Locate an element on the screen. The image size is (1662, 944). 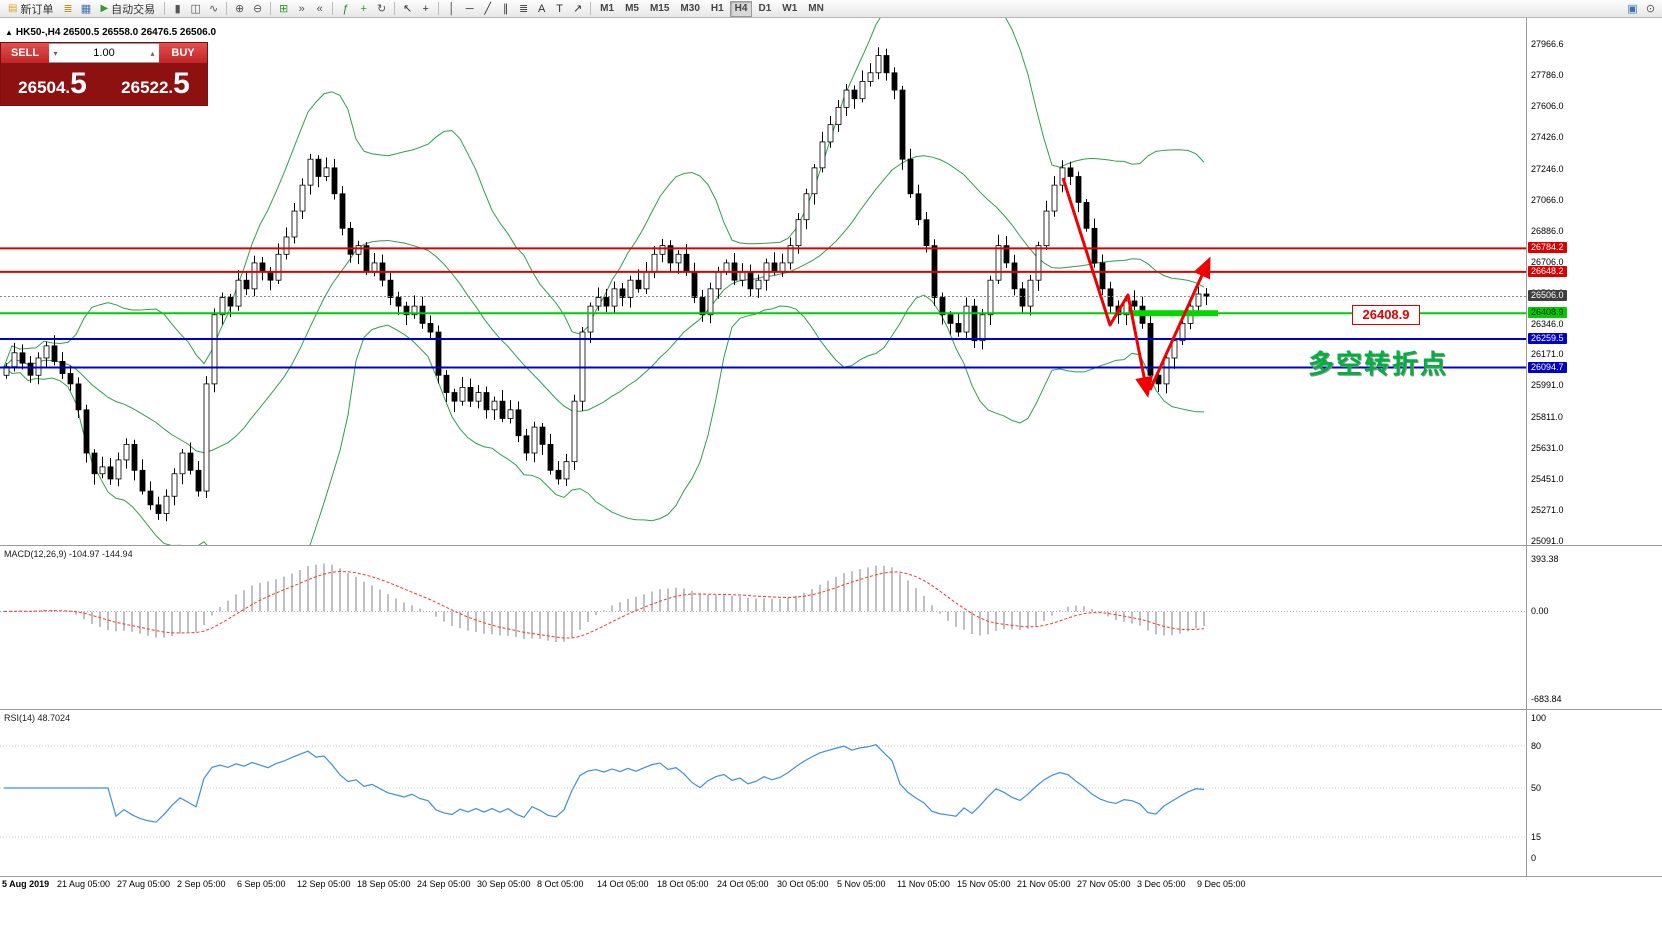
new-order-button: ▤ 新订单 is located at coordinates (30, 9).